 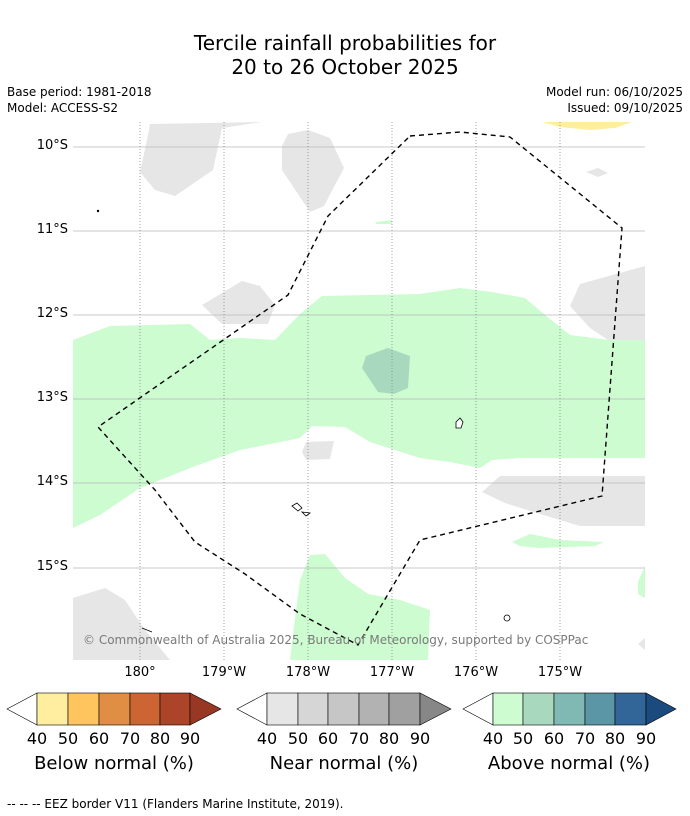 What do you see at coordinates (392, 672) in the screenshot?
I see `lon-label: 177°W` at bounding box center [392, 672].